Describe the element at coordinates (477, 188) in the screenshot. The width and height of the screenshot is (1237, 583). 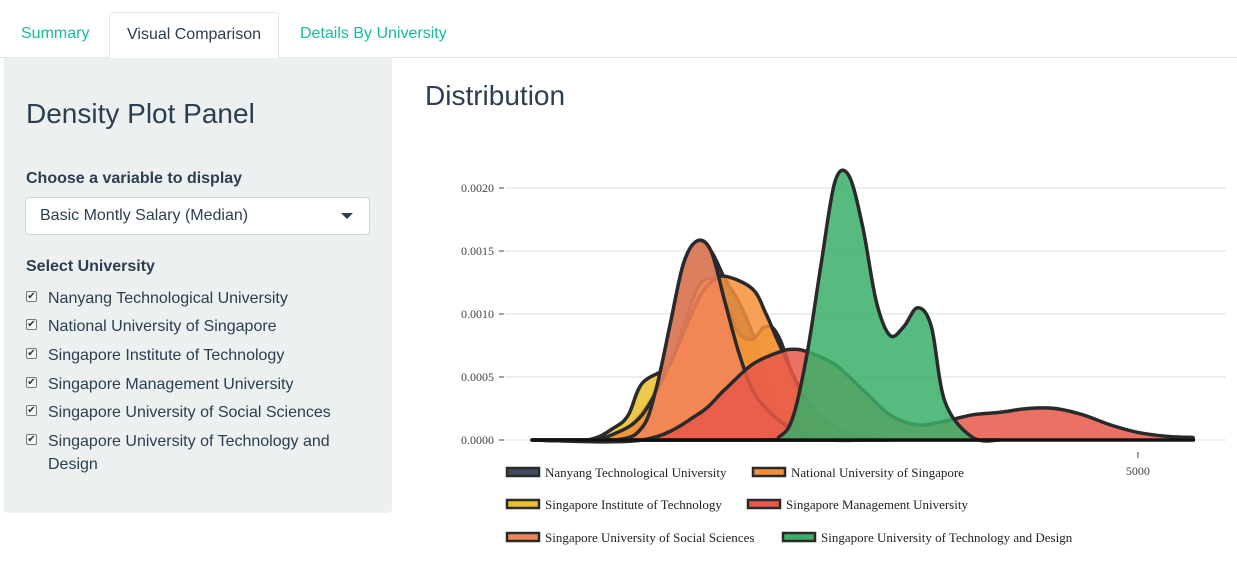
I see `y-tick-label: 0.0020` at that location.